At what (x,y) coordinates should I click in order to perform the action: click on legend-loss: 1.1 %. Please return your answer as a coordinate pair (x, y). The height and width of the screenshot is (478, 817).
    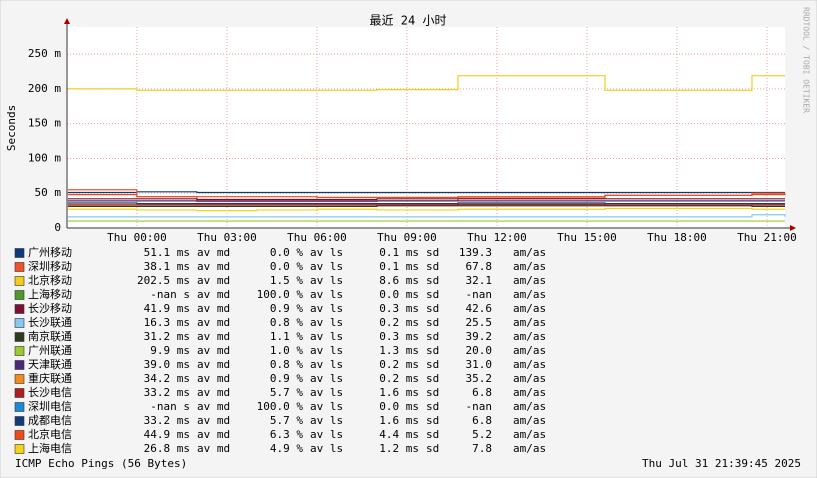
    Looking at the image, I should click on (286, 336).